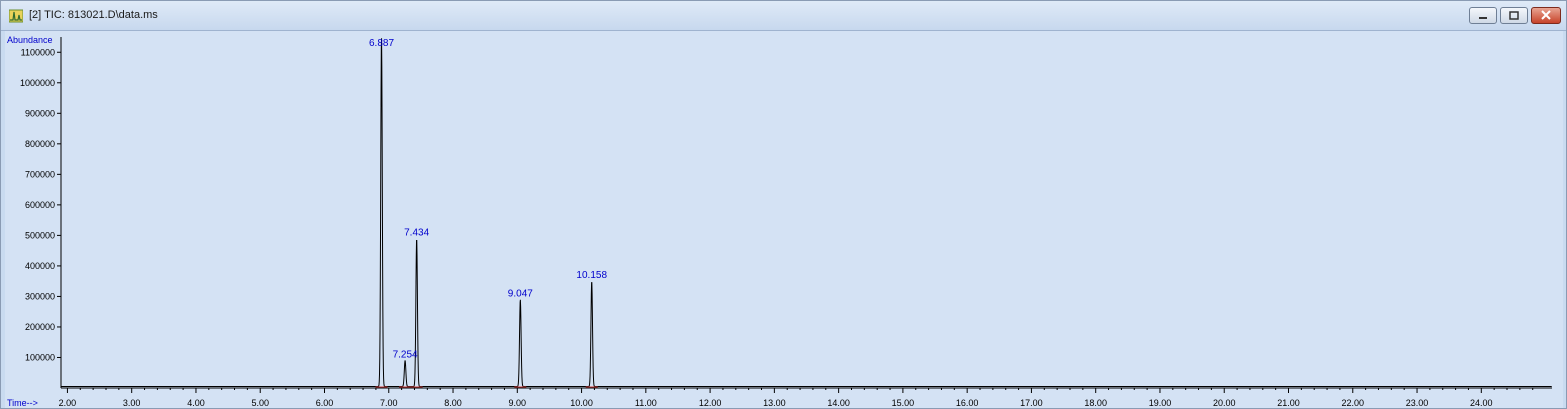  I want to click on x-tick-label: 14.00, so click(838, 403).